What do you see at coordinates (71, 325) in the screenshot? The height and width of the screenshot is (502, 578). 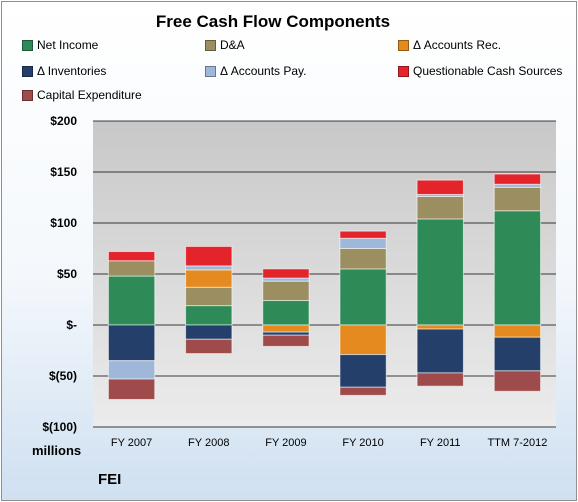 I see `y-tick-label: $-` at bounding box center [71, 325].